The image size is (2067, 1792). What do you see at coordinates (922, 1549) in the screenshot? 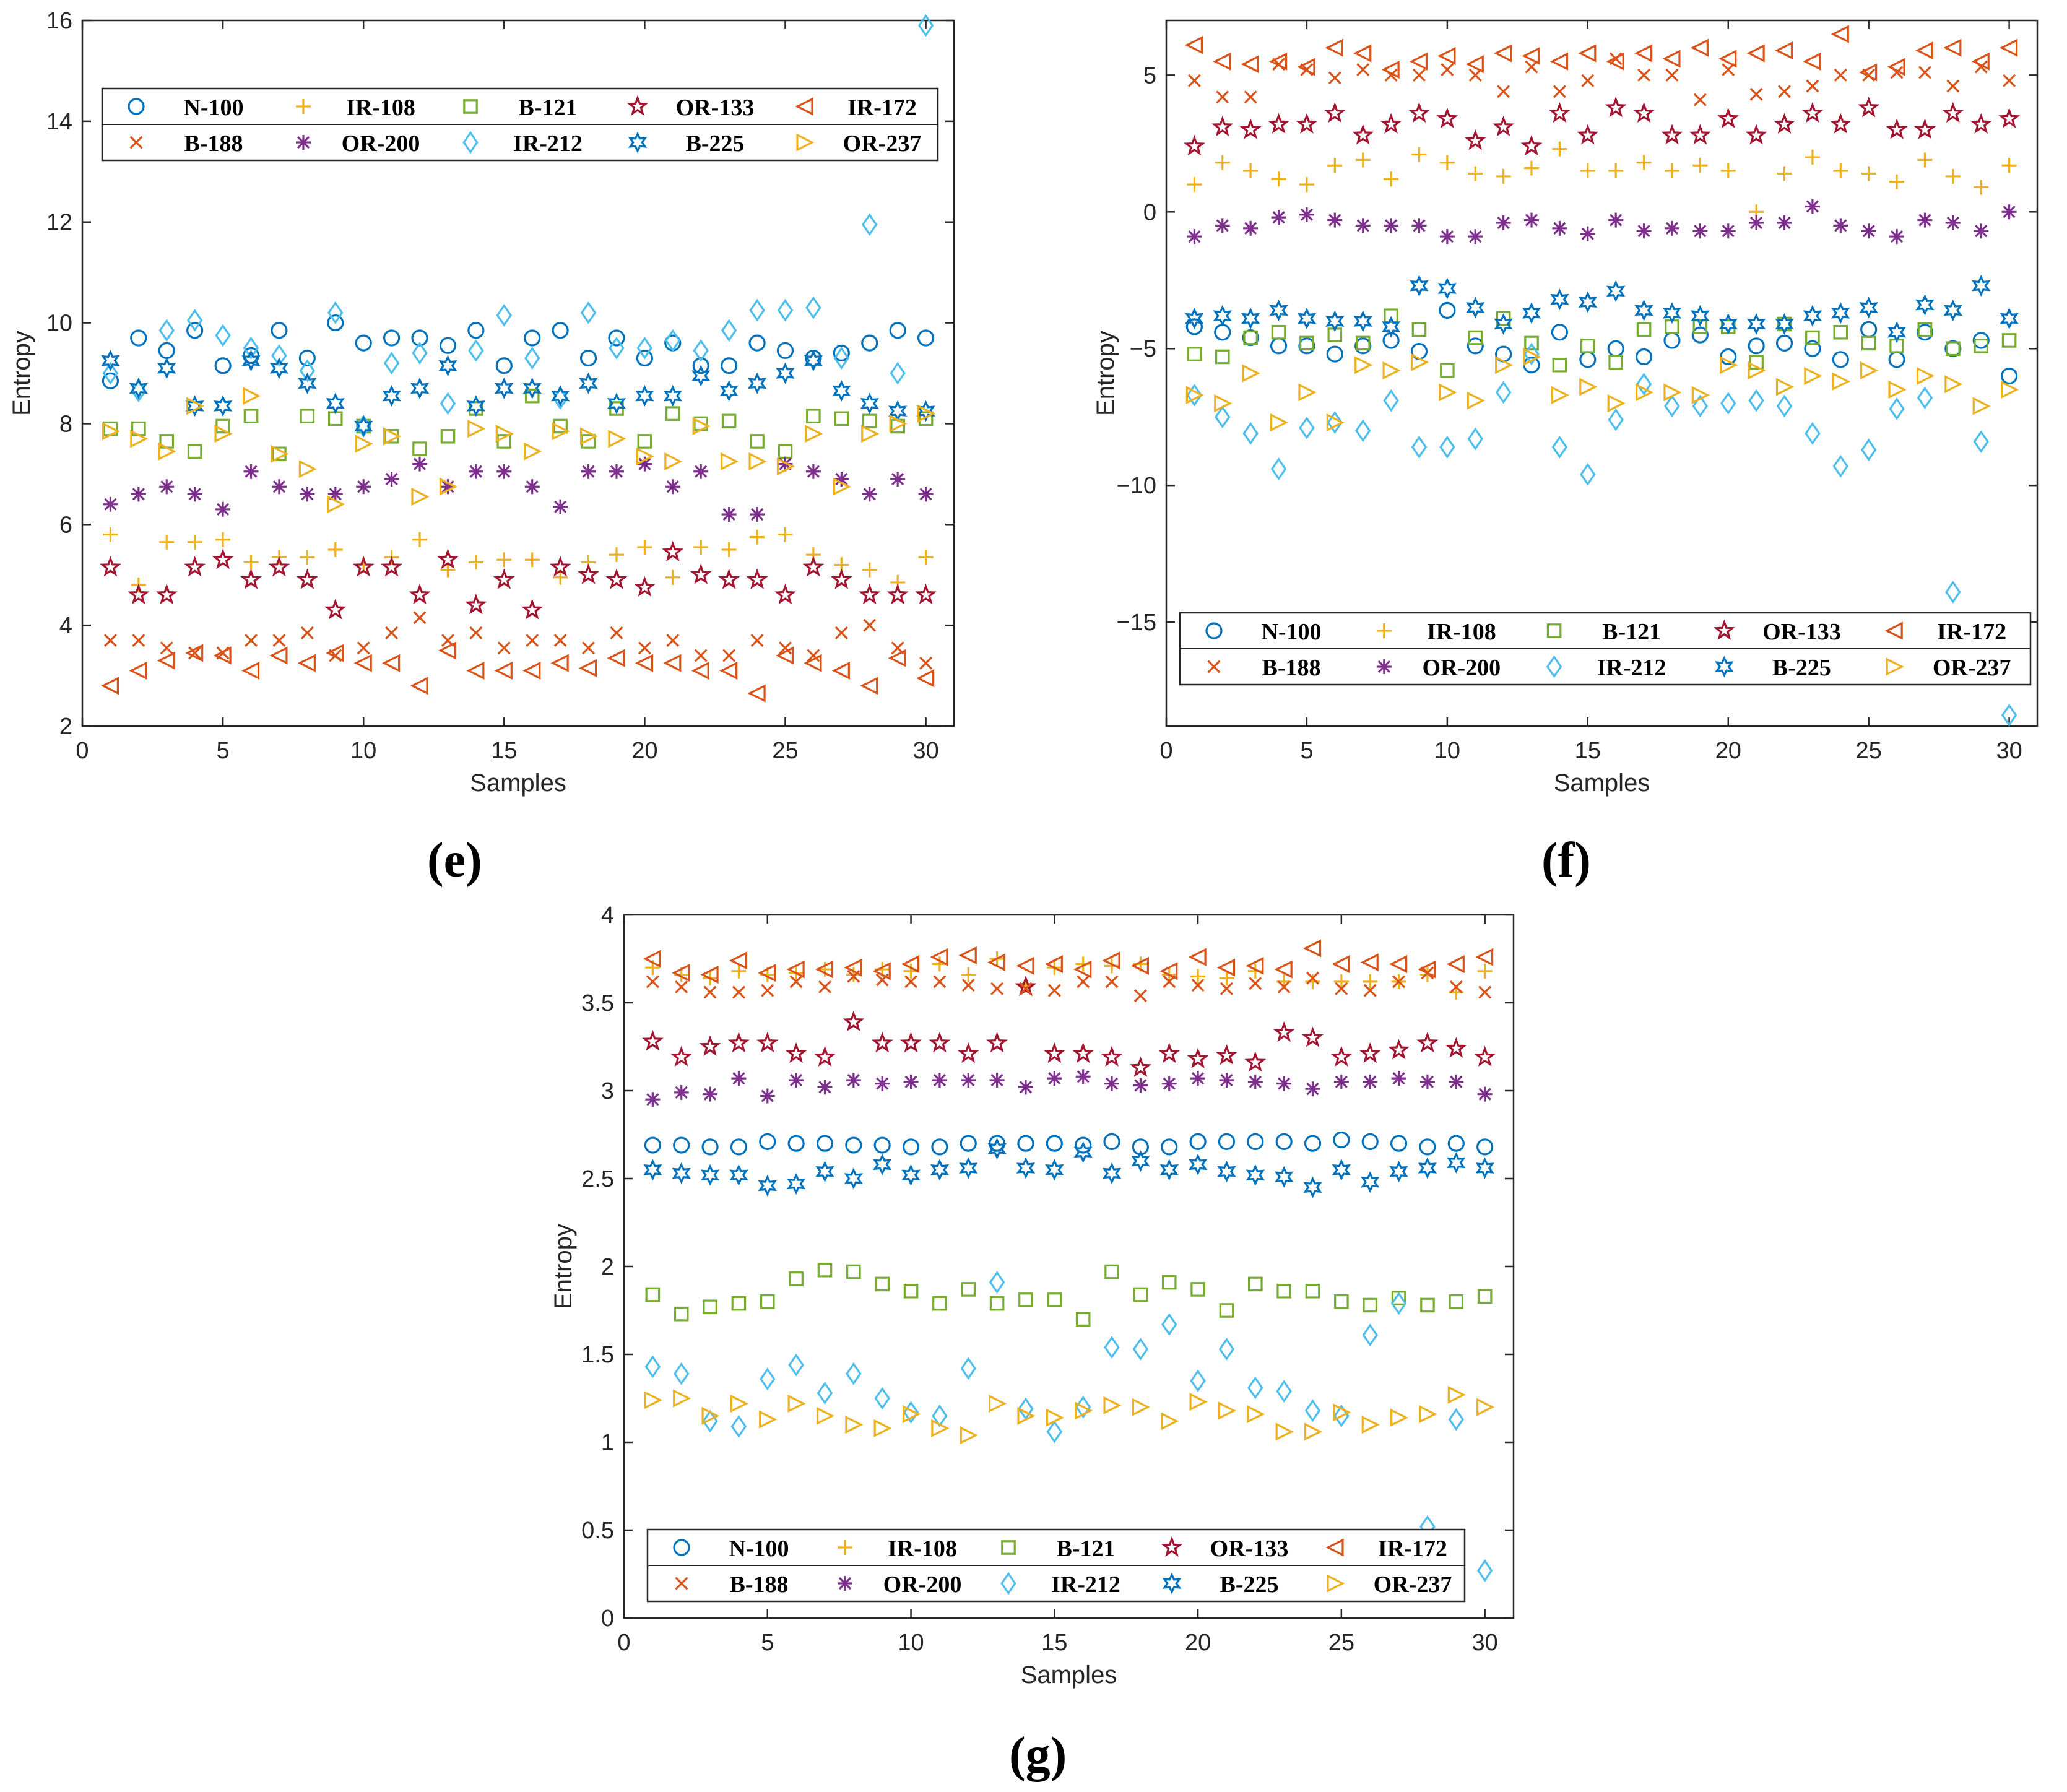
I see `legend-label: IR-108` at bounding box center [922, 1549].